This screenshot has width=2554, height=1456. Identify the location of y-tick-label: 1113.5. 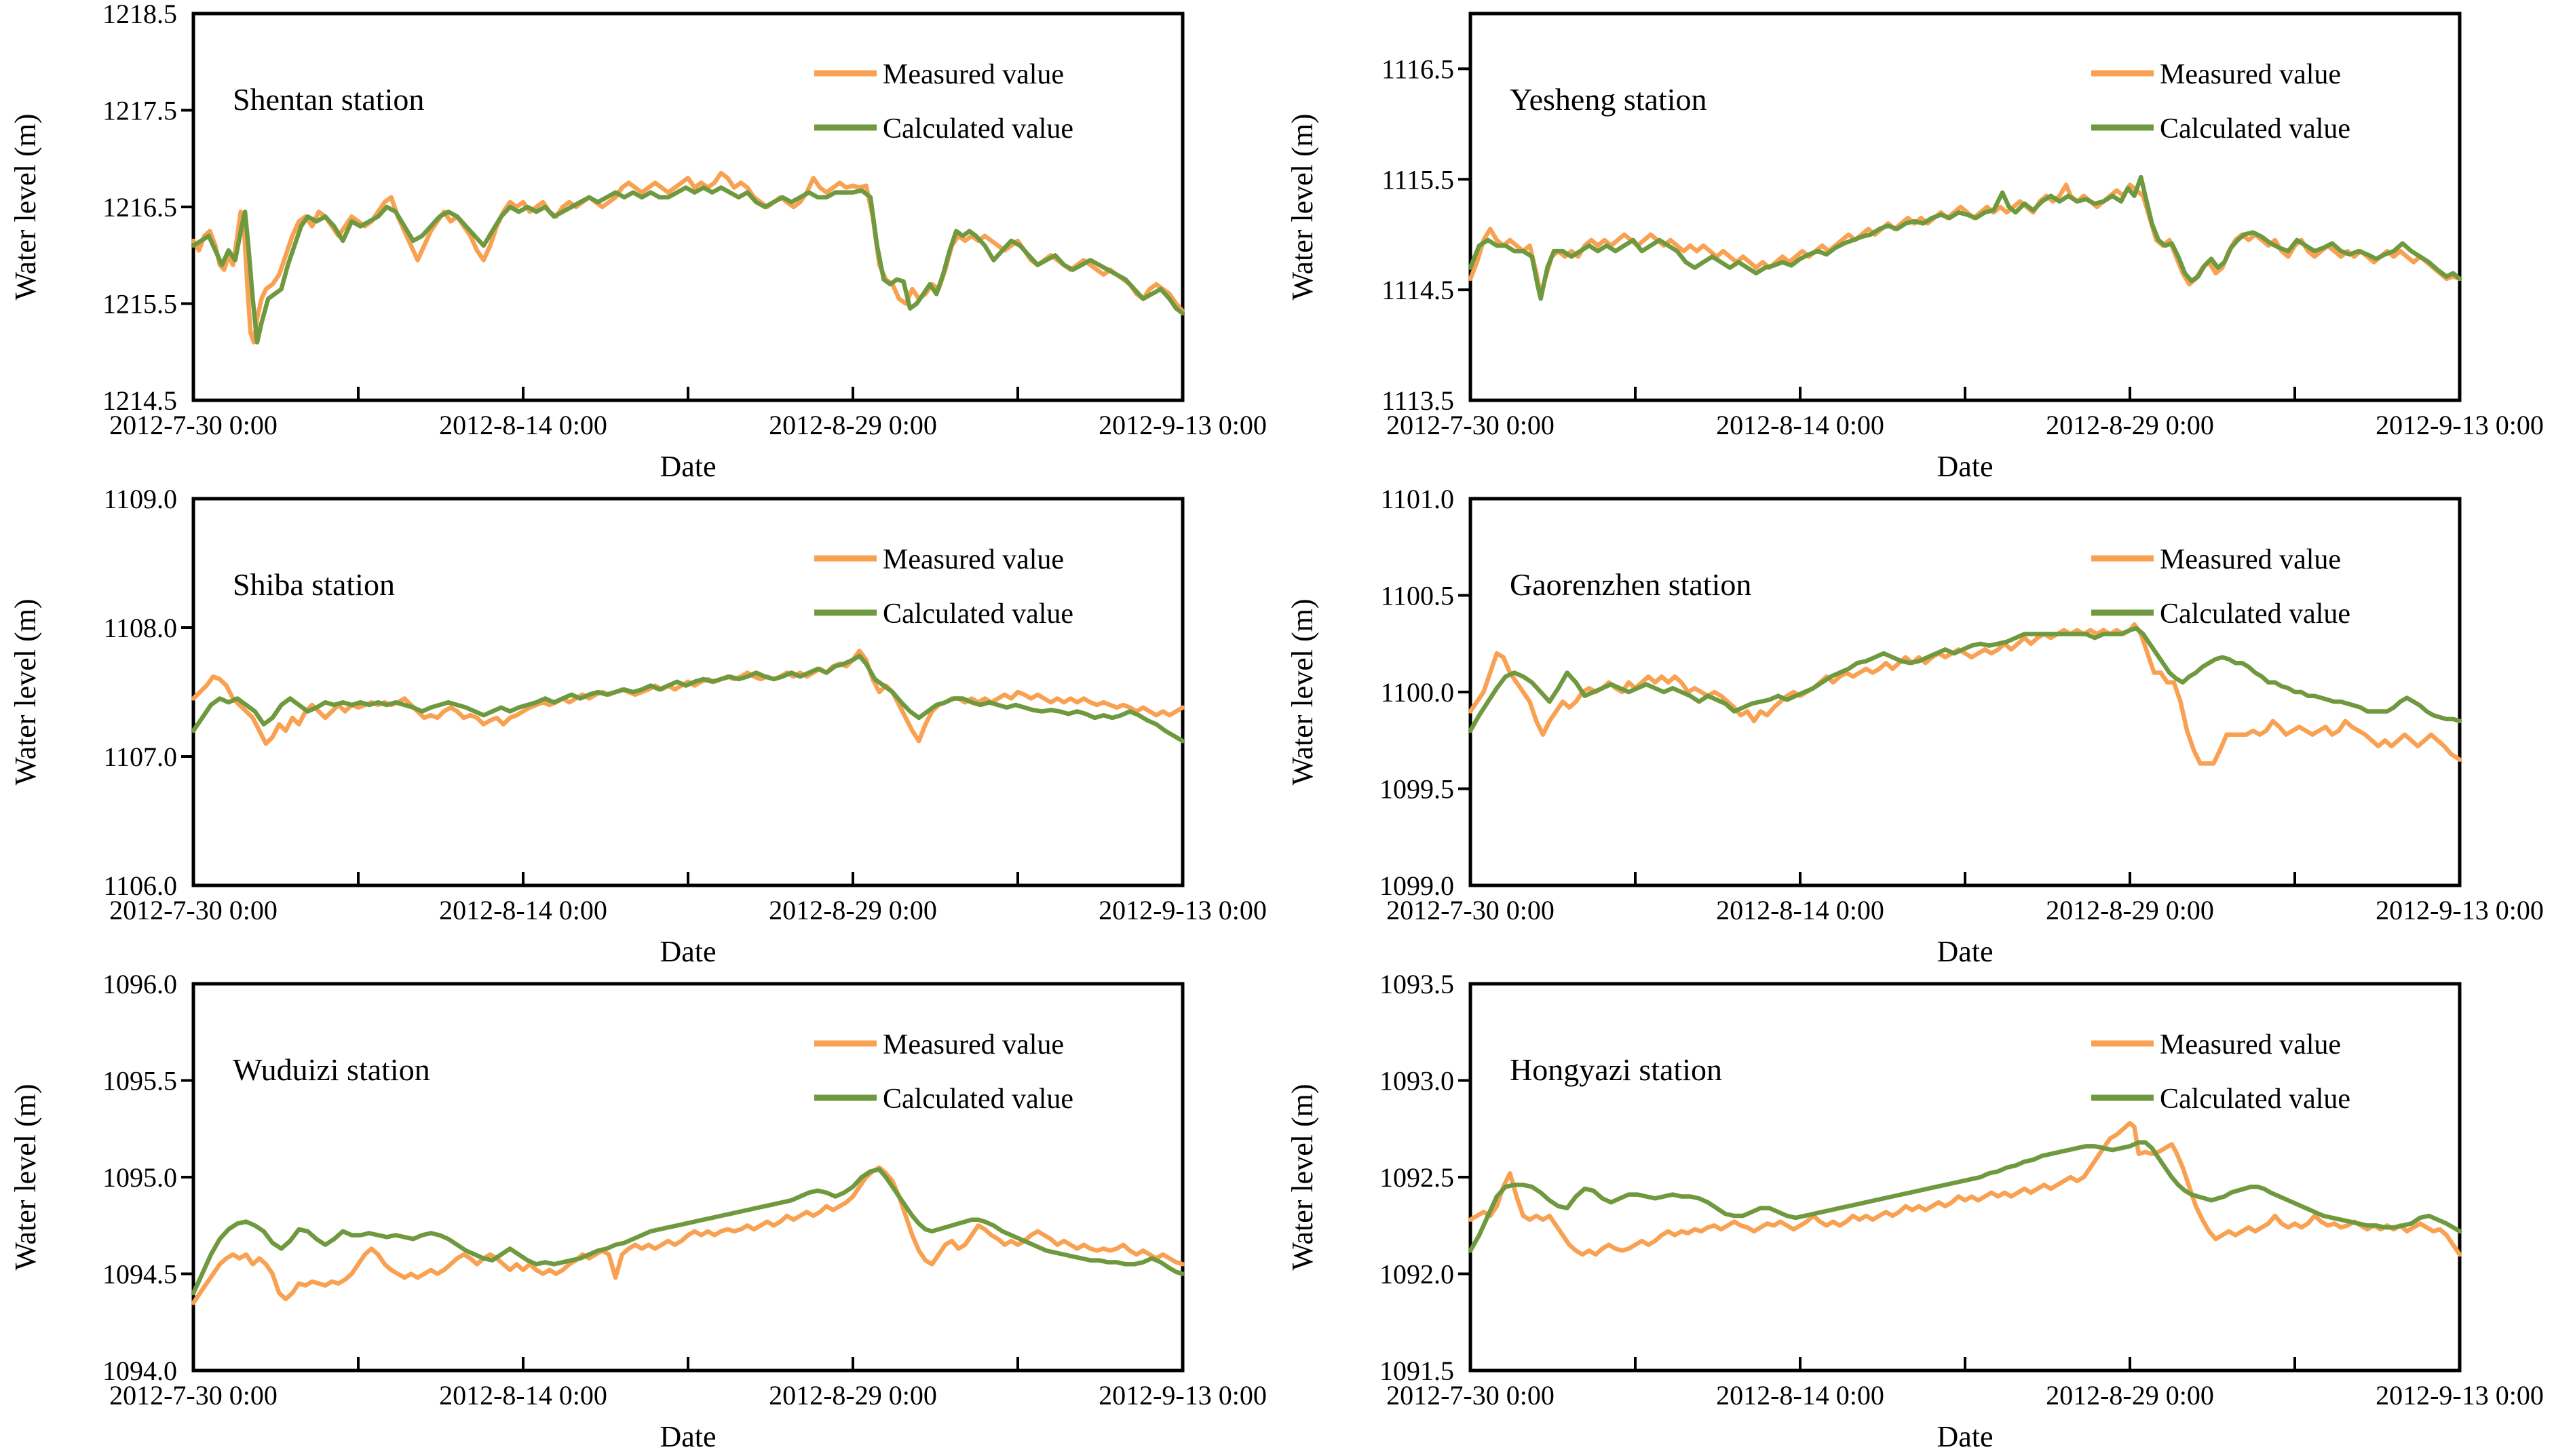
(1417, 400).